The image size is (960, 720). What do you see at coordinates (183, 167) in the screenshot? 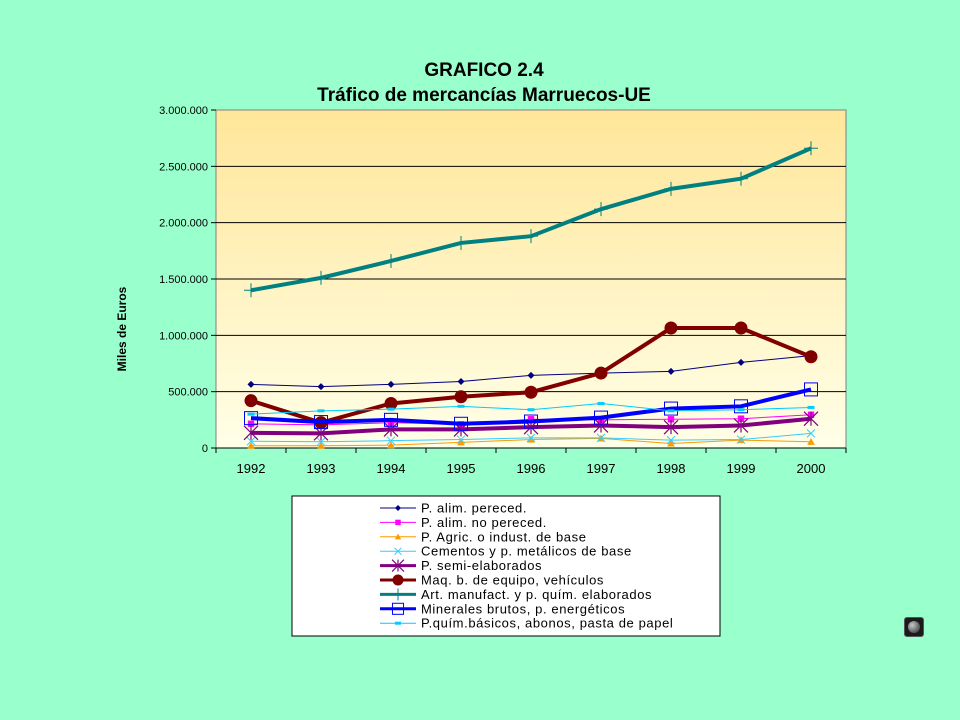
I see `y-tick-label: 2.500.000` at bounding box center [183, 167].